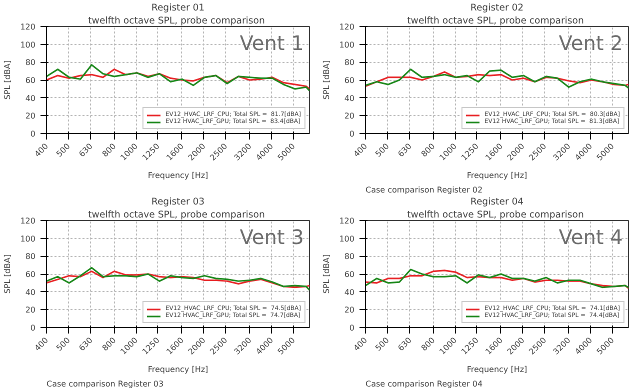 The width and height of the screenshot is (639, 388). What do you see at coordinates (590, 42) in the screenshot?
I see `annotation: Vent 2` at bounding box center [590, 42].